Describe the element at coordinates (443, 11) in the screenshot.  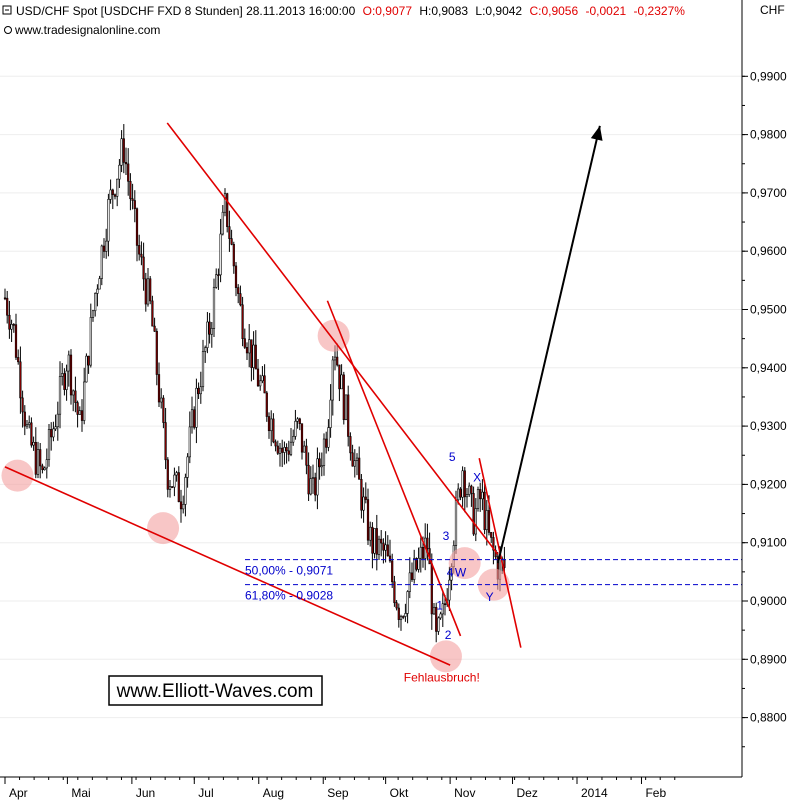
I see `header-high: H:0,9083` at that location.